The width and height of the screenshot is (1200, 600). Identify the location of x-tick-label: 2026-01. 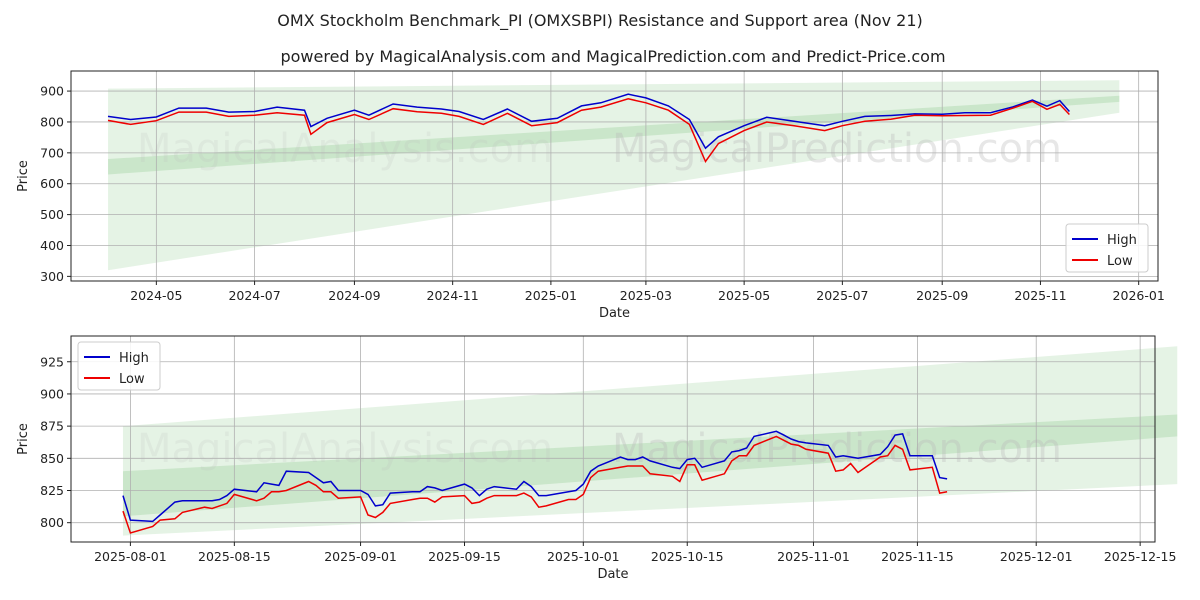
(1139, 295).